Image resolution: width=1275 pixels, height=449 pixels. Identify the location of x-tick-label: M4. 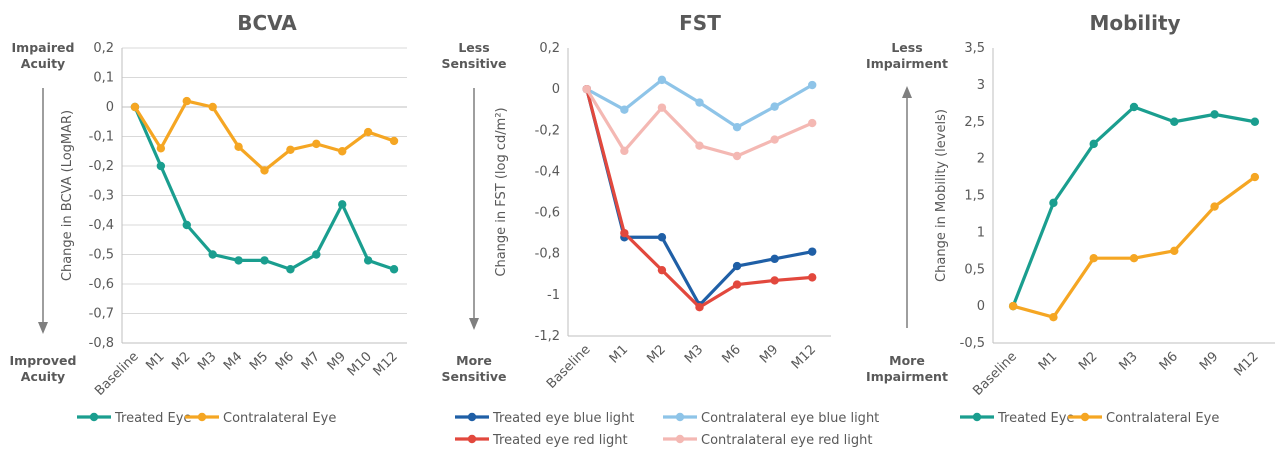
(233, 361).